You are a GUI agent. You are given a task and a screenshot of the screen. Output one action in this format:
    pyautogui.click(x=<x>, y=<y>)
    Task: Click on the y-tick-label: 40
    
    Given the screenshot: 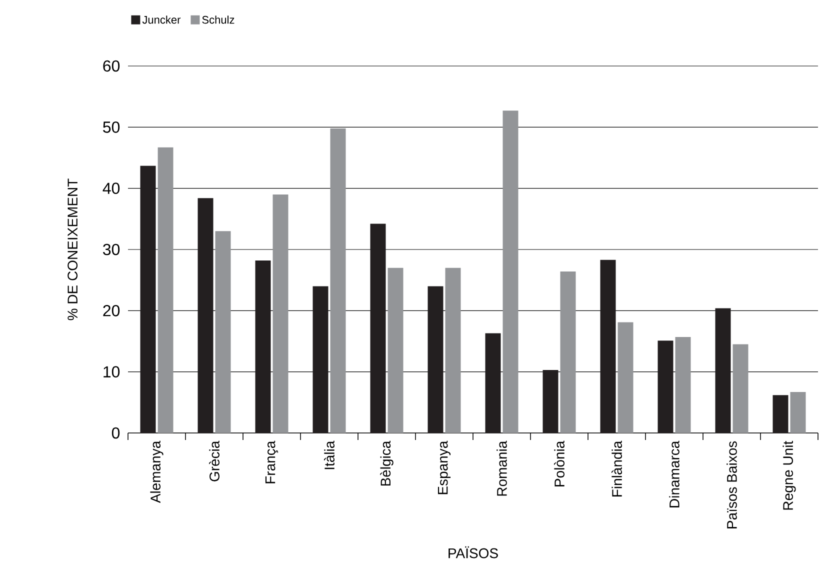 What is the action you would take?
    pyautogui.click(x=111, y=188)
    